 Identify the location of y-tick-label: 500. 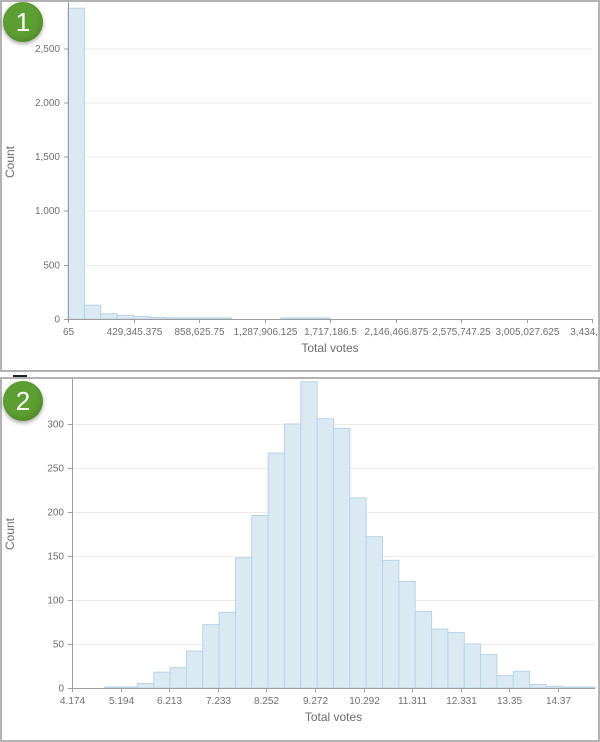
(51, 265).